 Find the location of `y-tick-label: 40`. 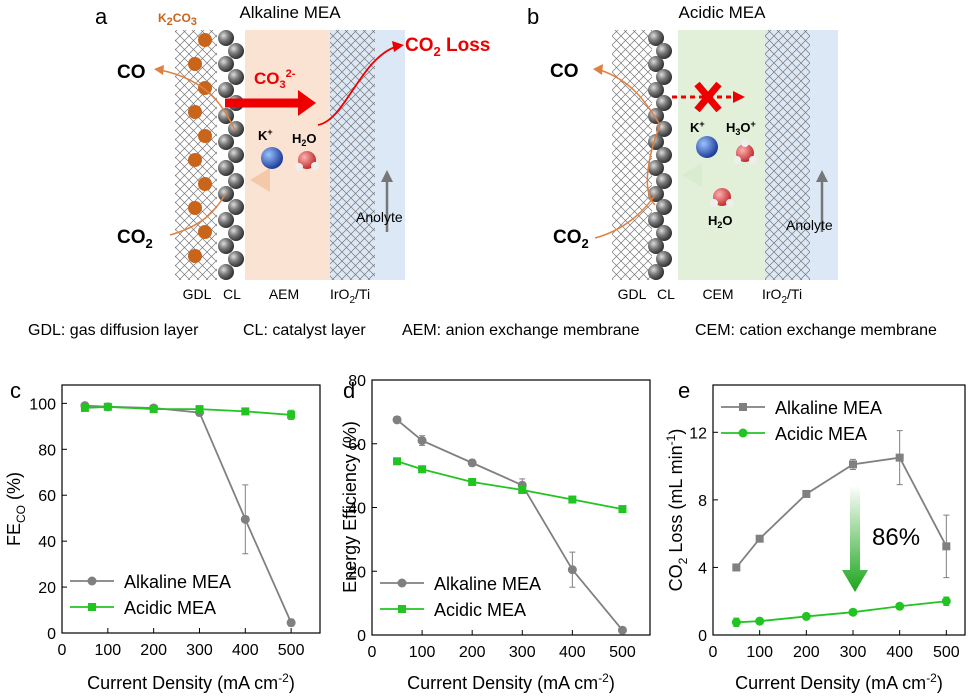

y-tick-label: 40 is located at coordinates (47, 542).